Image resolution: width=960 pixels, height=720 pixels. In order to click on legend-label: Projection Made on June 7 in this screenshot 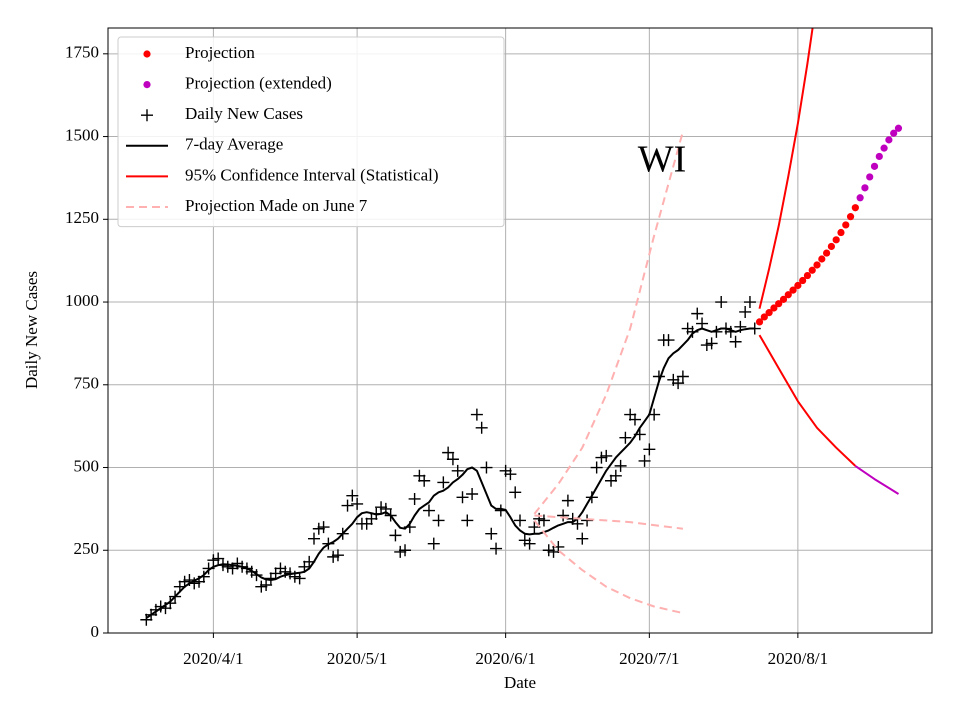, I will do `click(276, 205)`.